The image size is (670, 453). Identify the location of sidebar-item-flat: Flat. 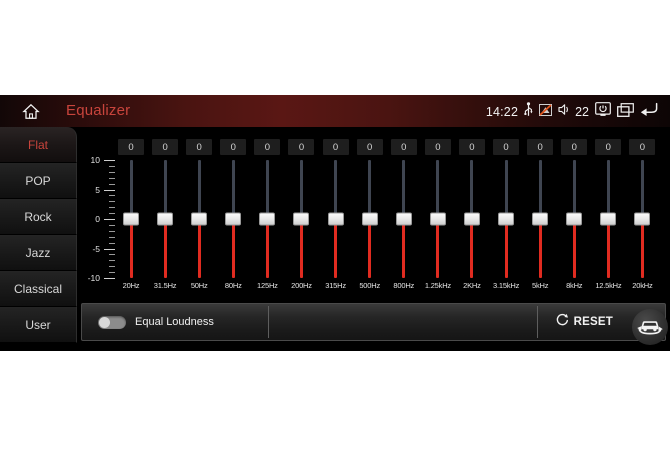
(38, 145).